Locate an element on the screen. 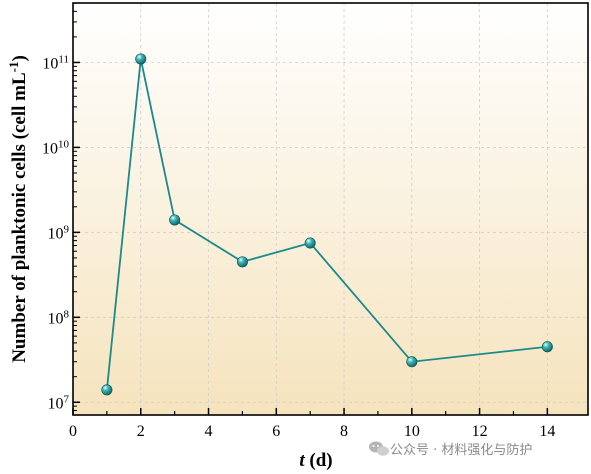 The image size is (591, 474). y-axis-label: Number of planktonic cells (cell mL-1) is located at coordinates (18, 209).